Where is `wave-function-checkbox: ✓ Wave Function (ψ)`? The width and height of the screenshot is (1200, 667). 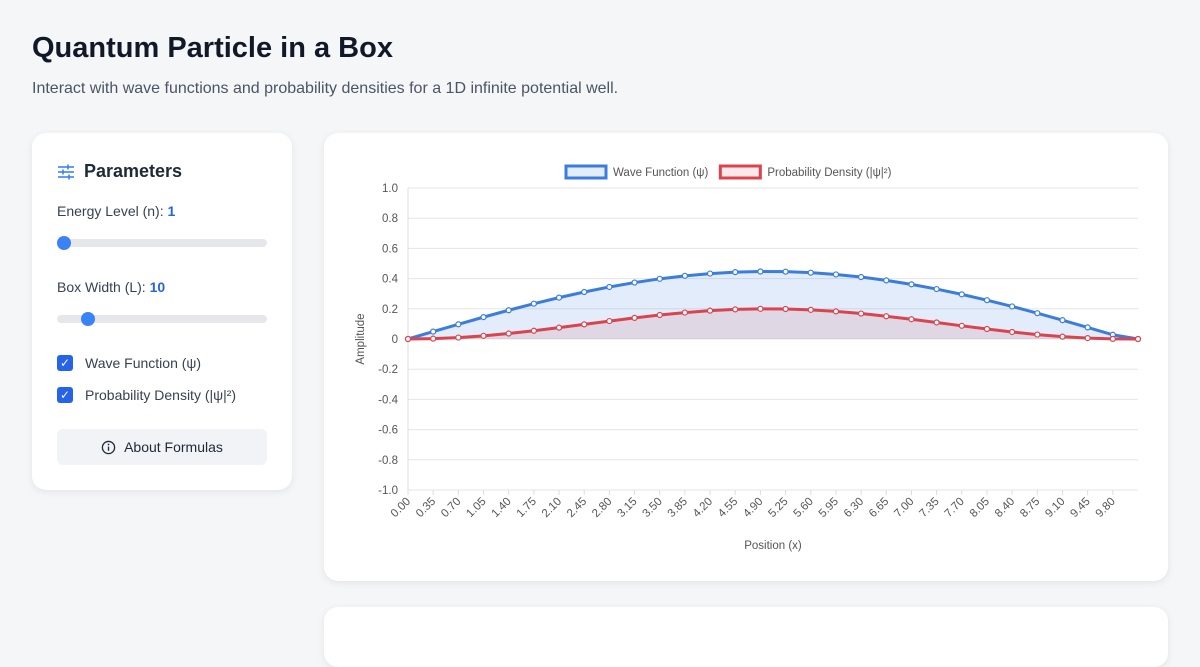
wave-function-checkbox: ✓ Wave Function (ψ) is located at coordinates (129, 363).